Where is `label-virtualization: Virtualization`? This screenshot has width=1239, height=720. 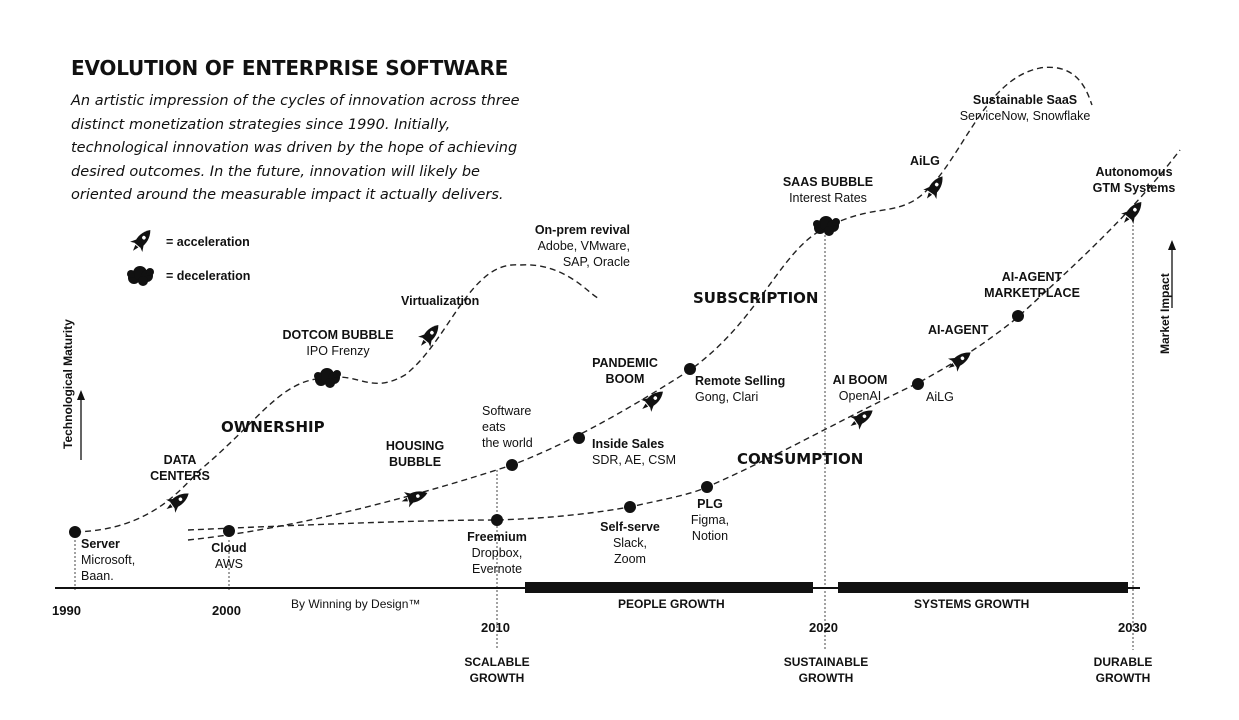 label-virtualization: Virtualization is located at coordinates (440, 301).